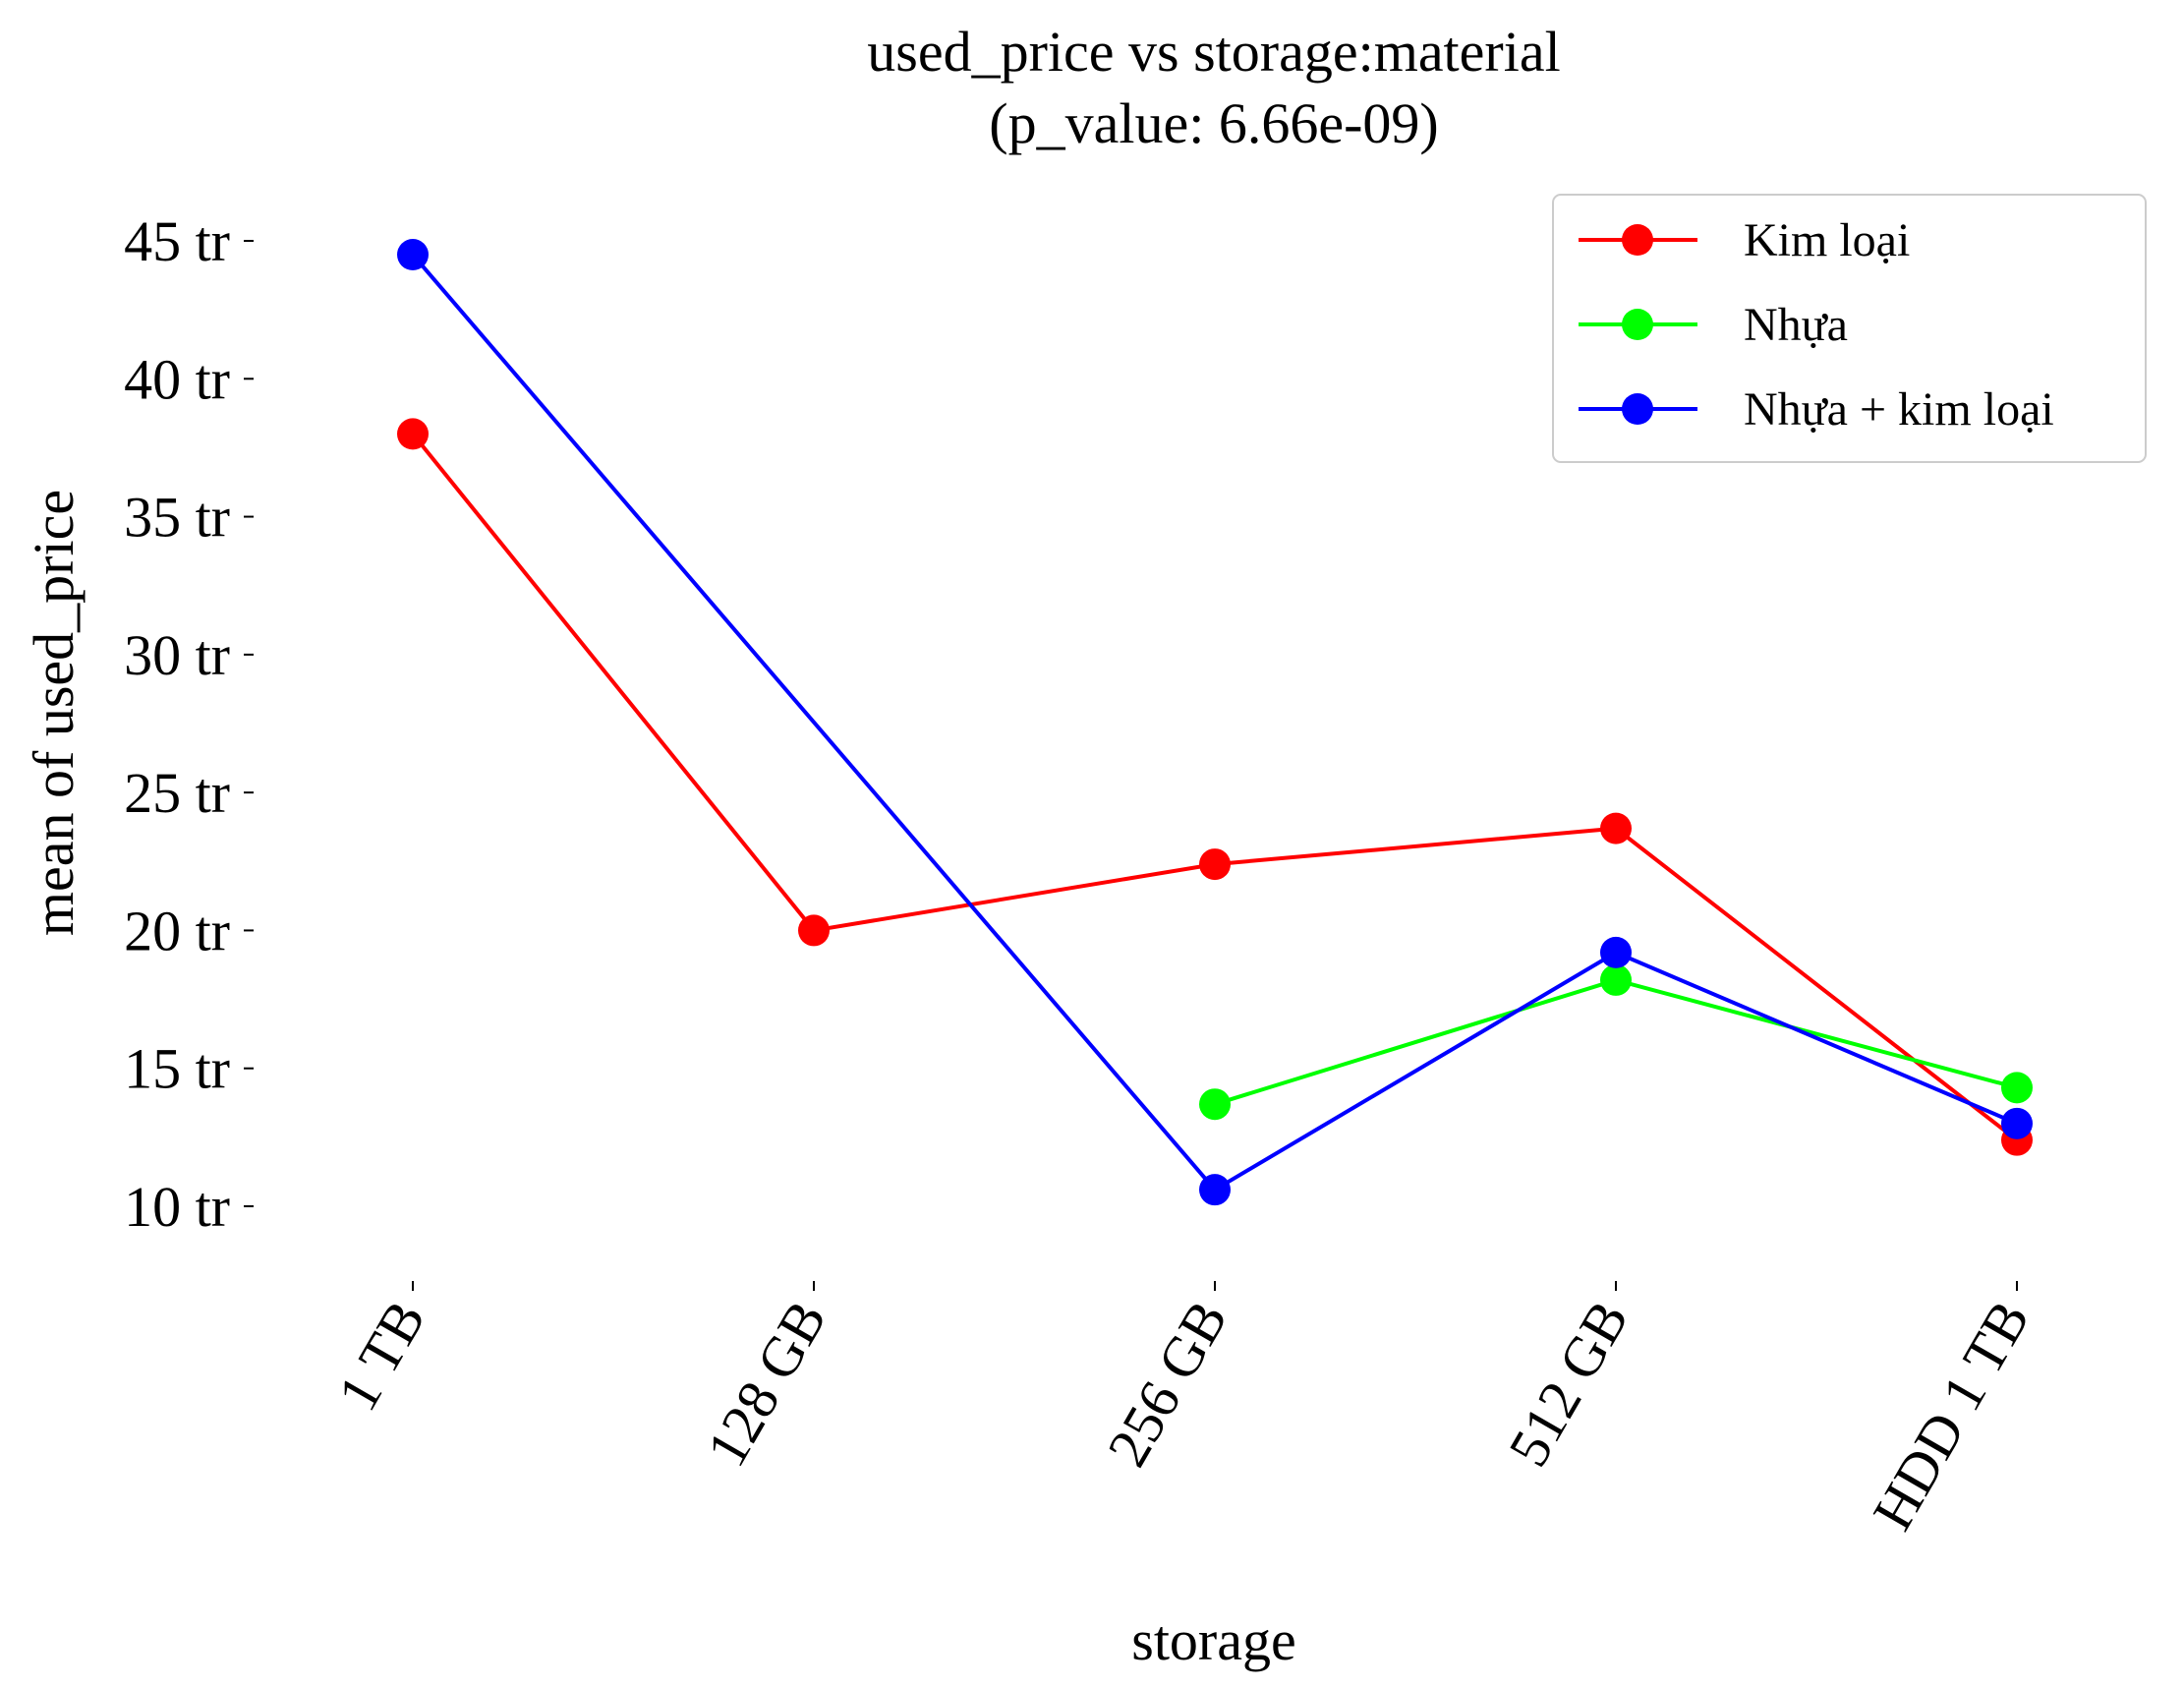 The width and height of the screenshot is (2184, 1688). What do you see at coordinates (177, 930) in the screenshot?
I see `y-tick-label: 20 tr` at bounding box center [177, 930].